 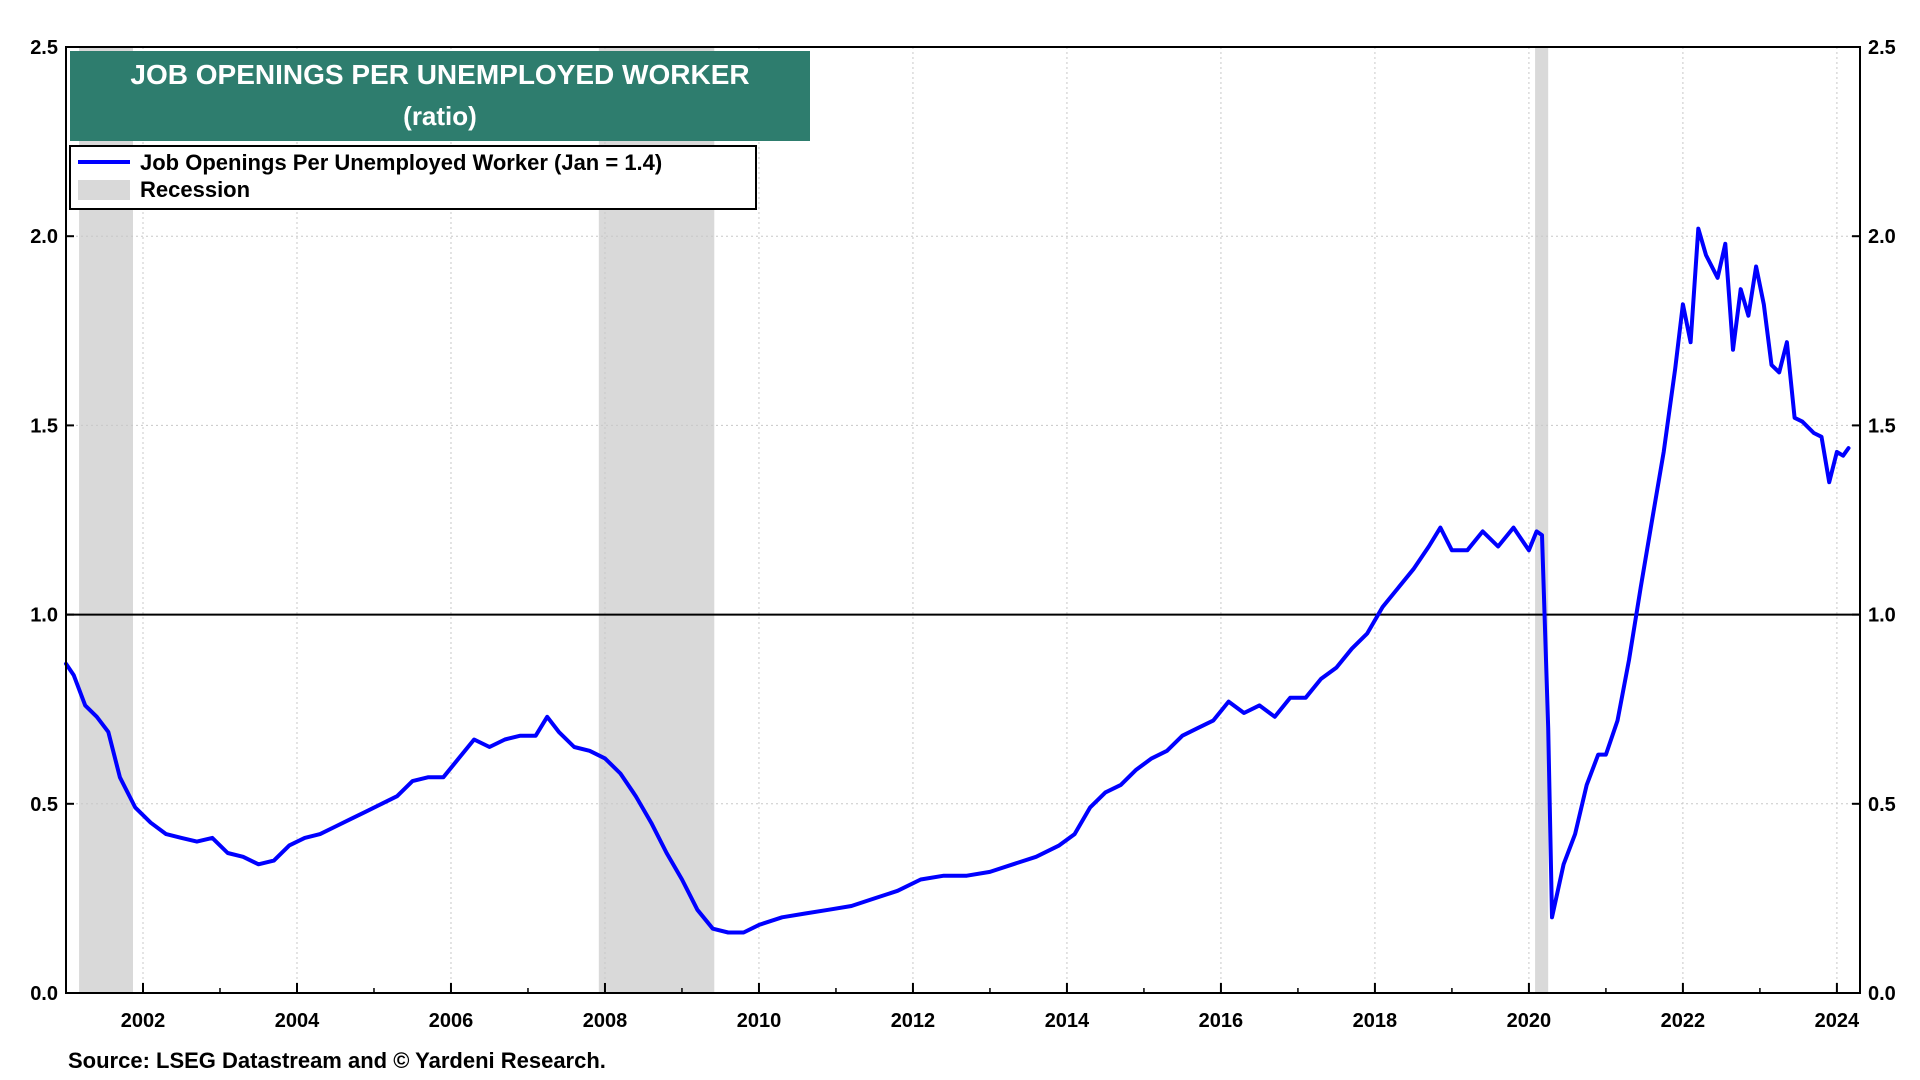 What do you see at coordinates (1882, 426) in the screenshot?
I see `y-tick-label-right: 1.5` at bounding box center [1882, 426].